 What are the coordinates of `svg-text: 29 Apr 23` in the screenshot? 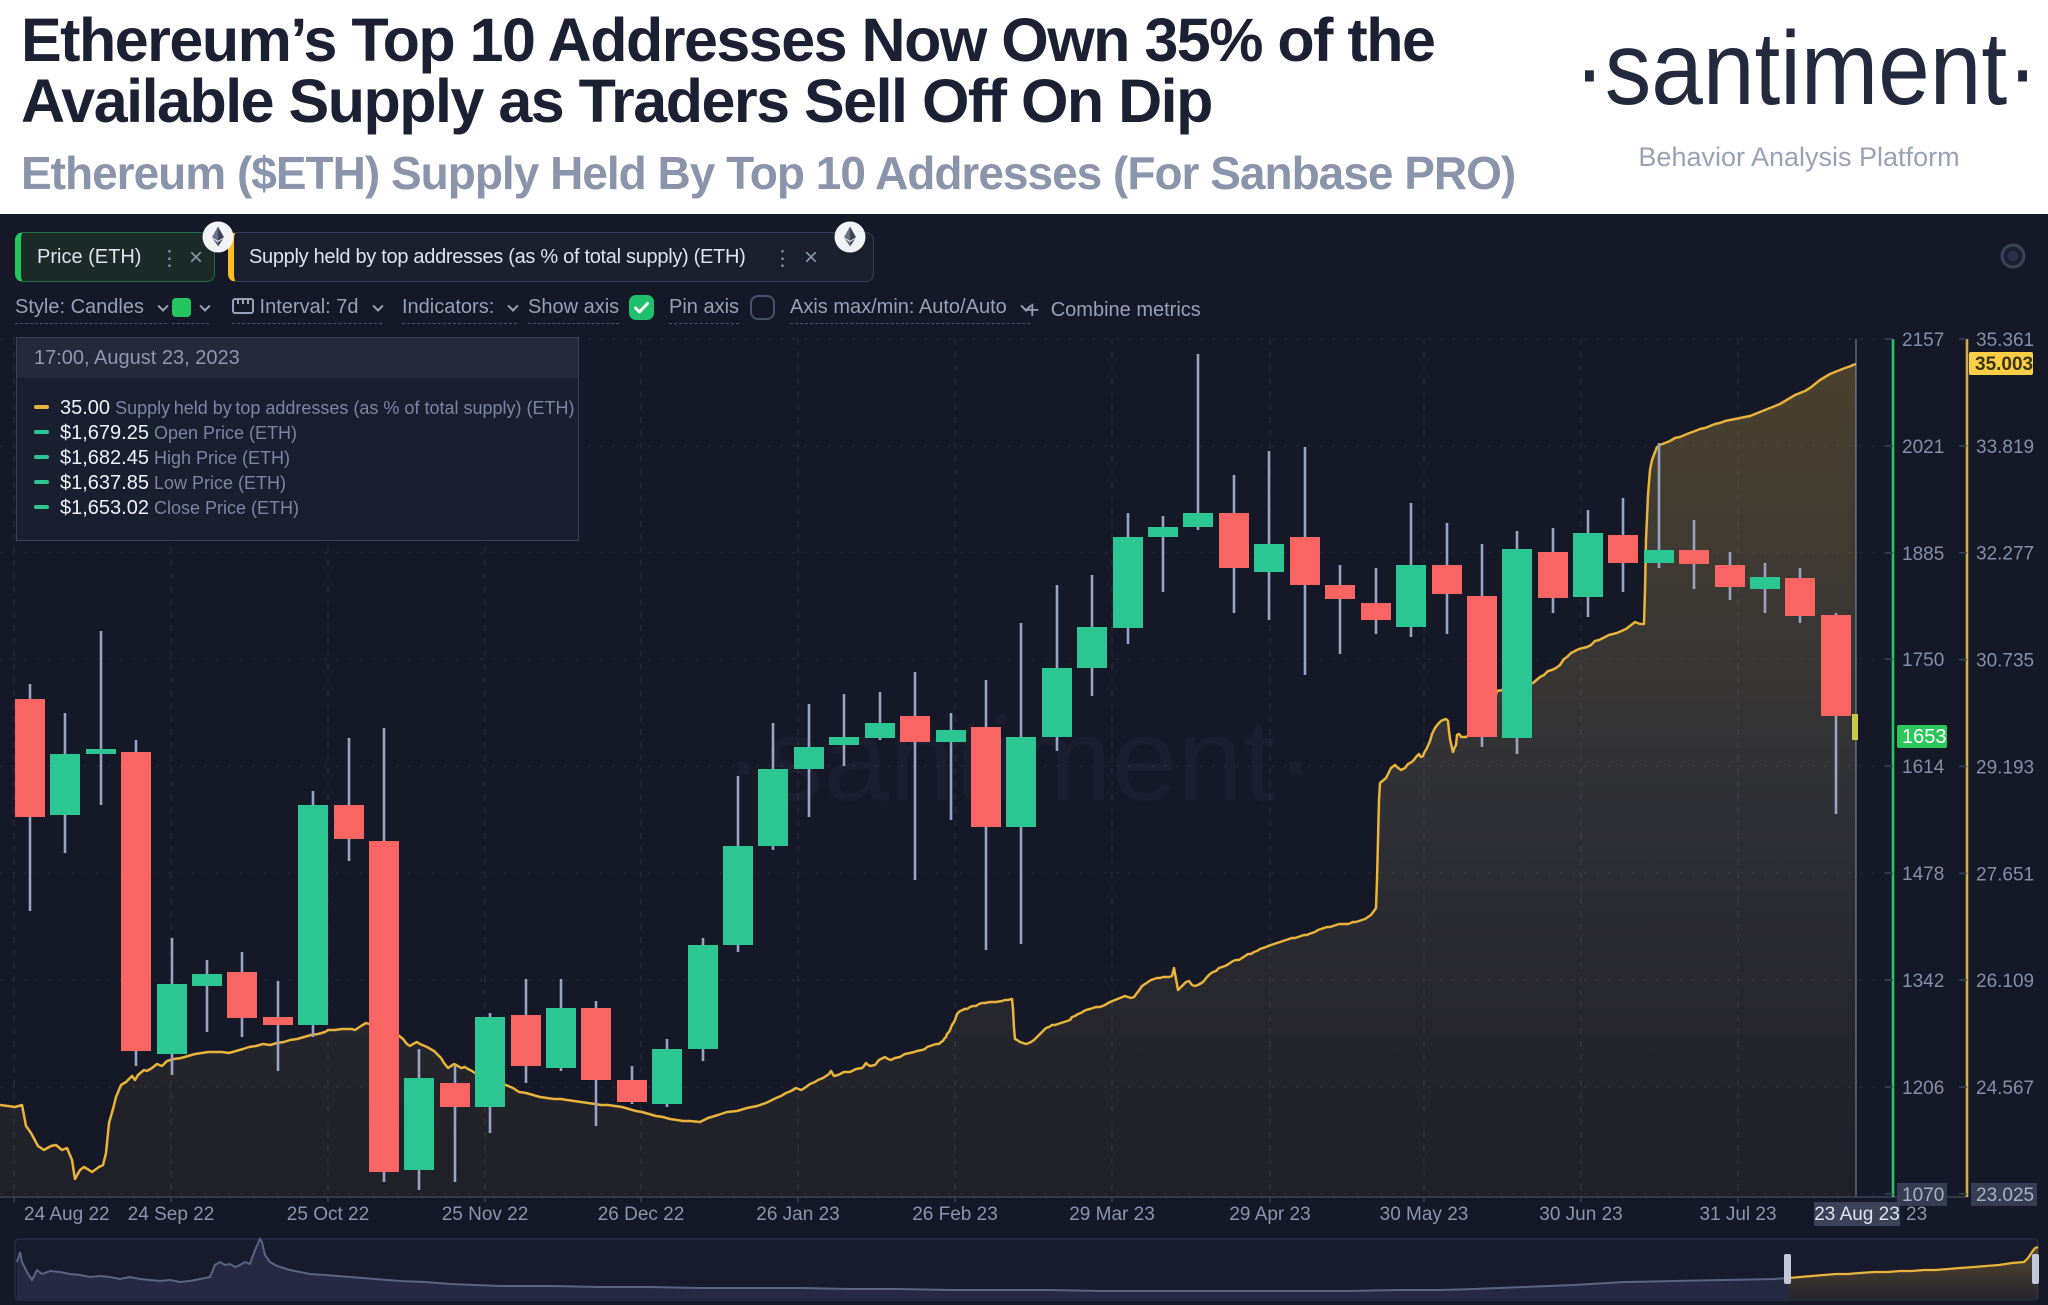 It's located at (1269, 1214).